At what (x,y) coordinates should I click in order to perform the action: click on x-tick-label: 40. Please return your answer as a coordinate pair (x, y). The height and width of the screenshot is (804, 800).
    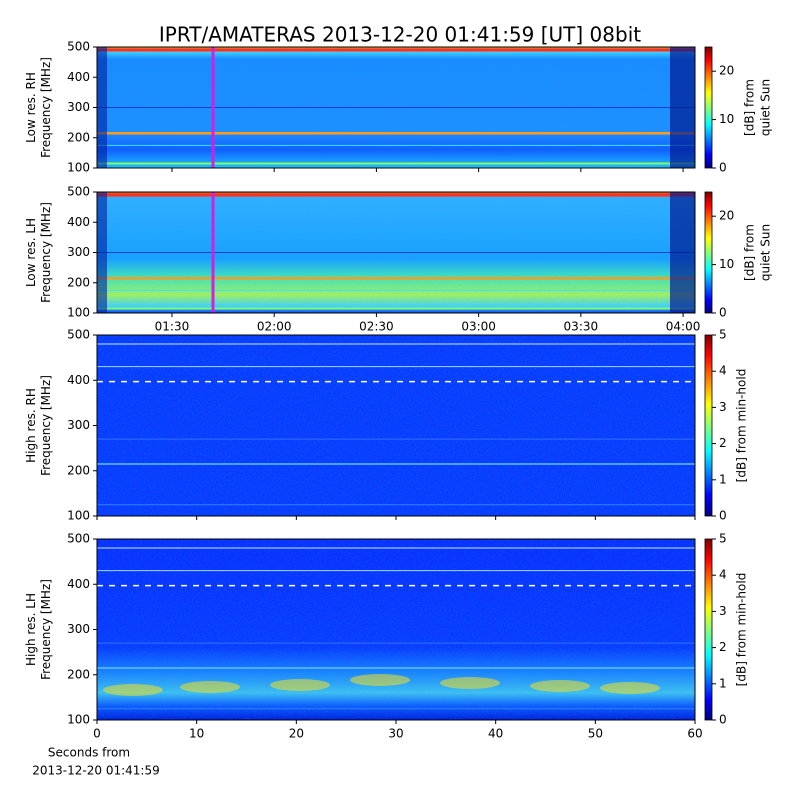
    Looking at the image, I should click on (495, 734).